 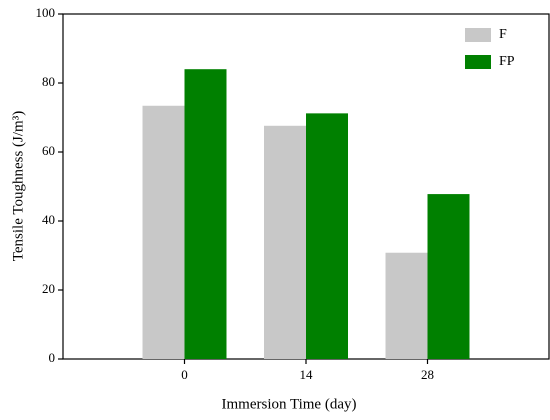 I want to click on legend-label: FP, so click(x=507, y=61).